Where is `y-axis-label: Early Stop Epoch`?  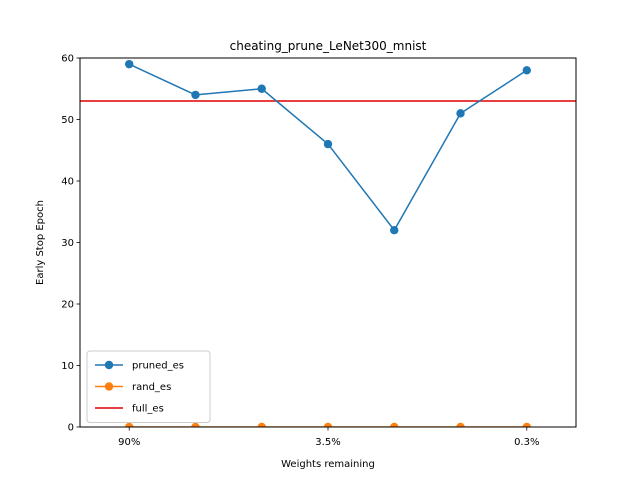
y-axis-label: Early Stop Epoch is located at coordinates (40, 242).